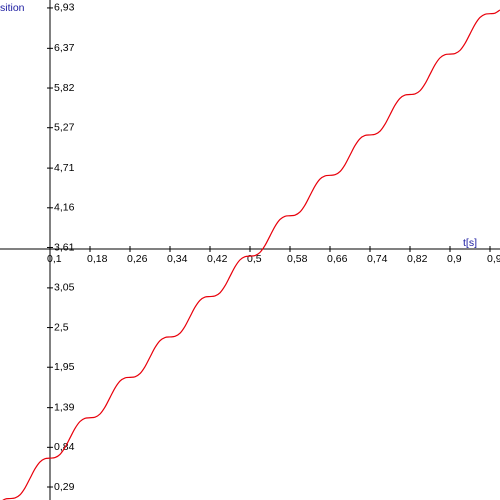  I want to click on x-tick-label: 0,34, so click(177, 259).